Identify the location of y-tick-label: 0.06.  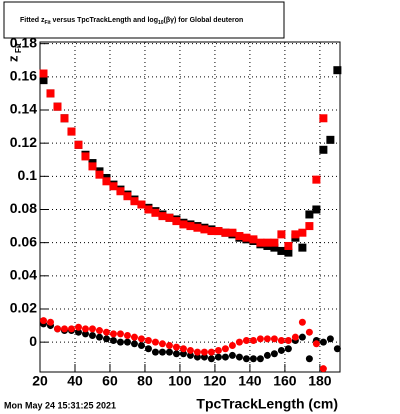
(23, 241).